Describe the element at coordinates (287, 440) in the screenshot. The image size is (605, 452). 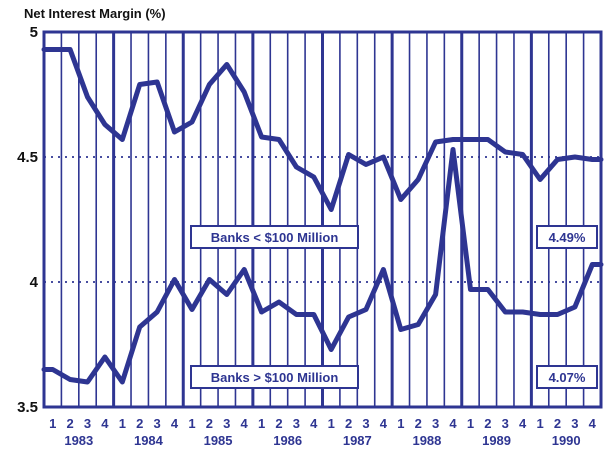
I see `year-tick-label: 1986` at that location.